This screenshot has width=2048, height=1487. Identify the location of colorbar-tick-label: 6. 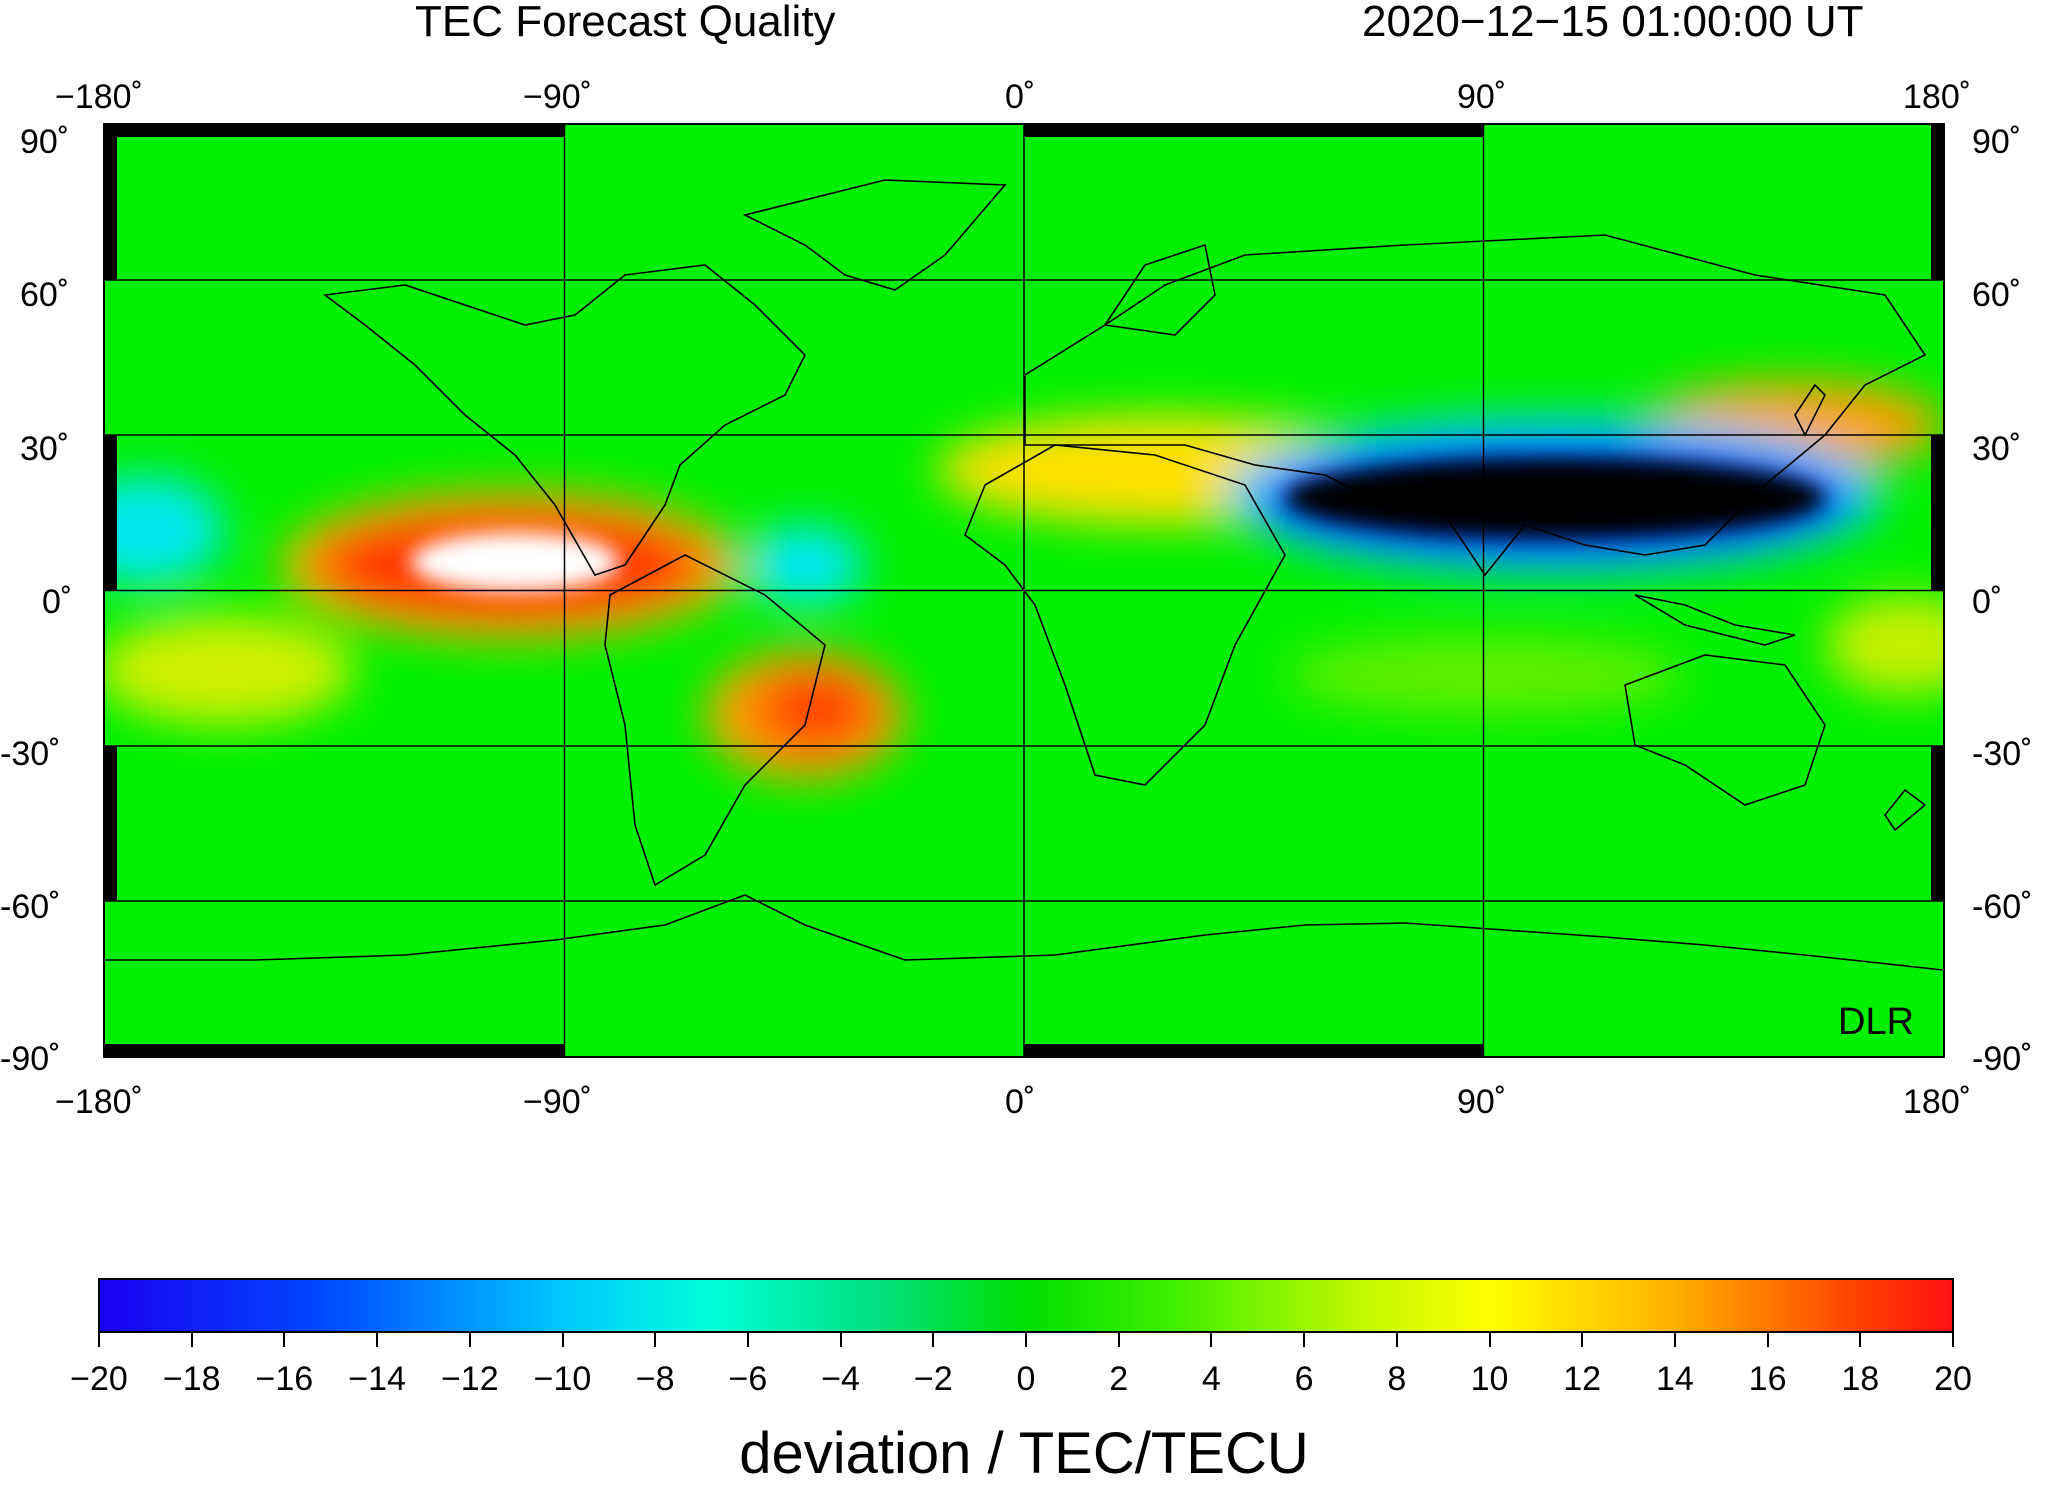
(1304, 1379).